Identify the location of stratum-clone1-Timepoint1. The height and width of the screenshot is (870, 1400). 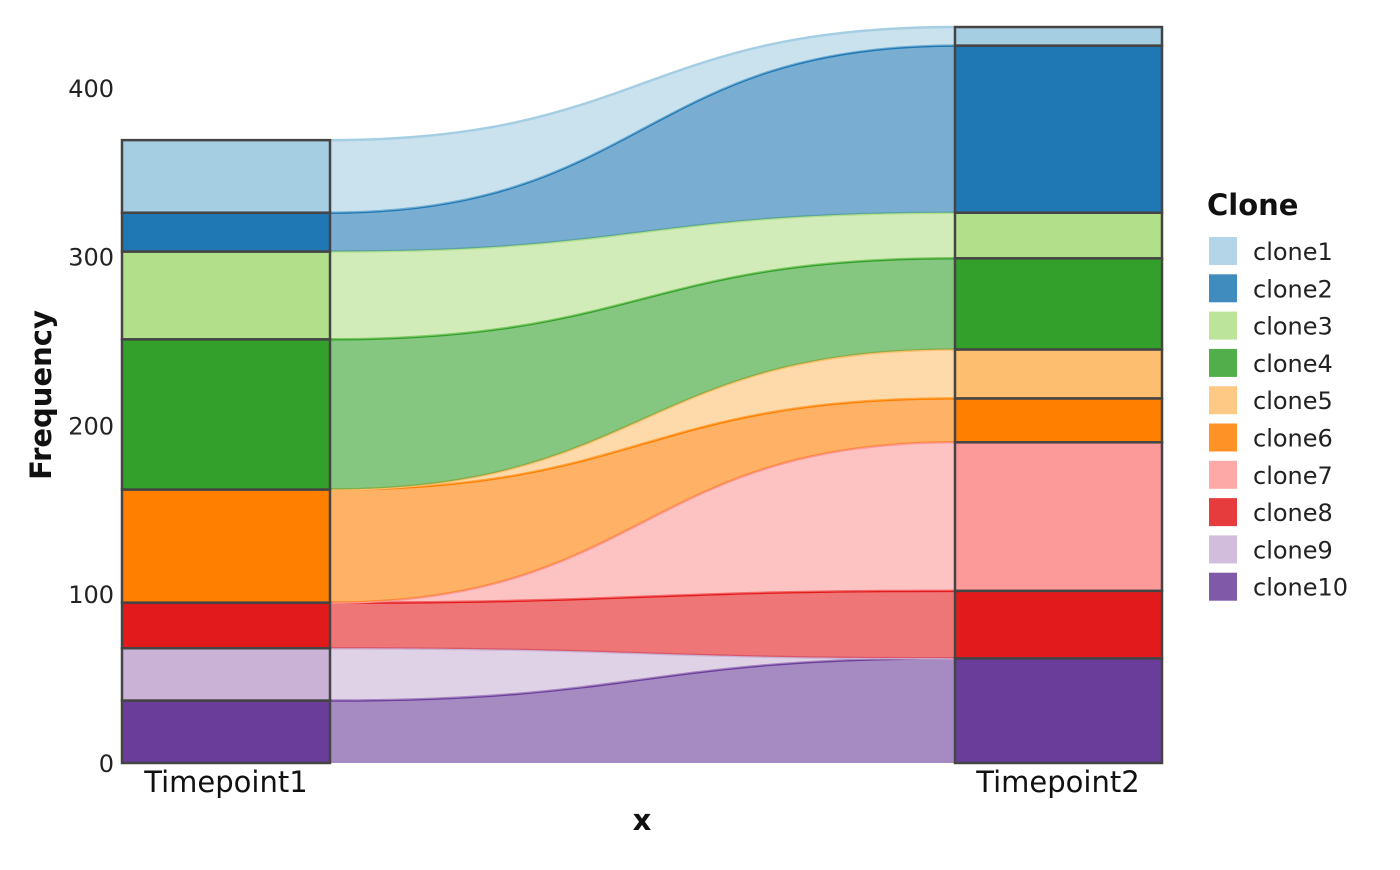
(226, 176).